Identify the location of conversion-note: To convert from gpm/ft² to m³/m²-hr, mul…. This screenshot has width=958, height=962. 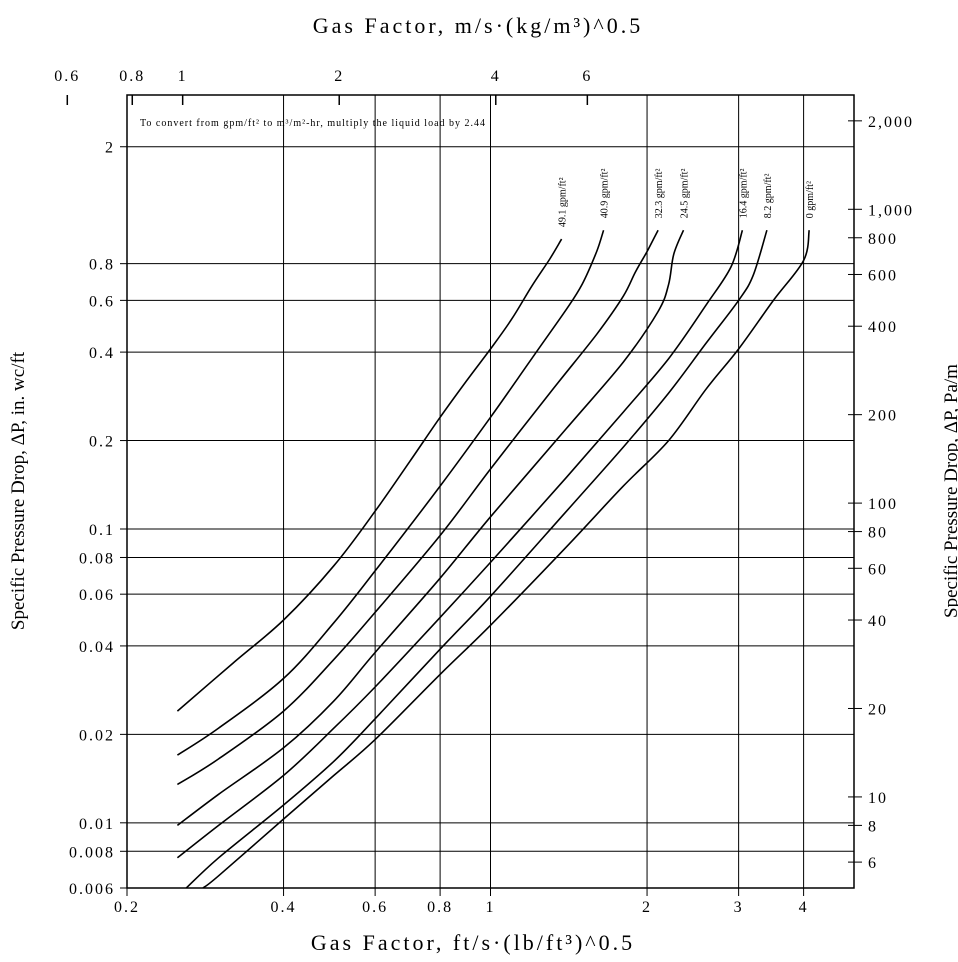
(313, 123).